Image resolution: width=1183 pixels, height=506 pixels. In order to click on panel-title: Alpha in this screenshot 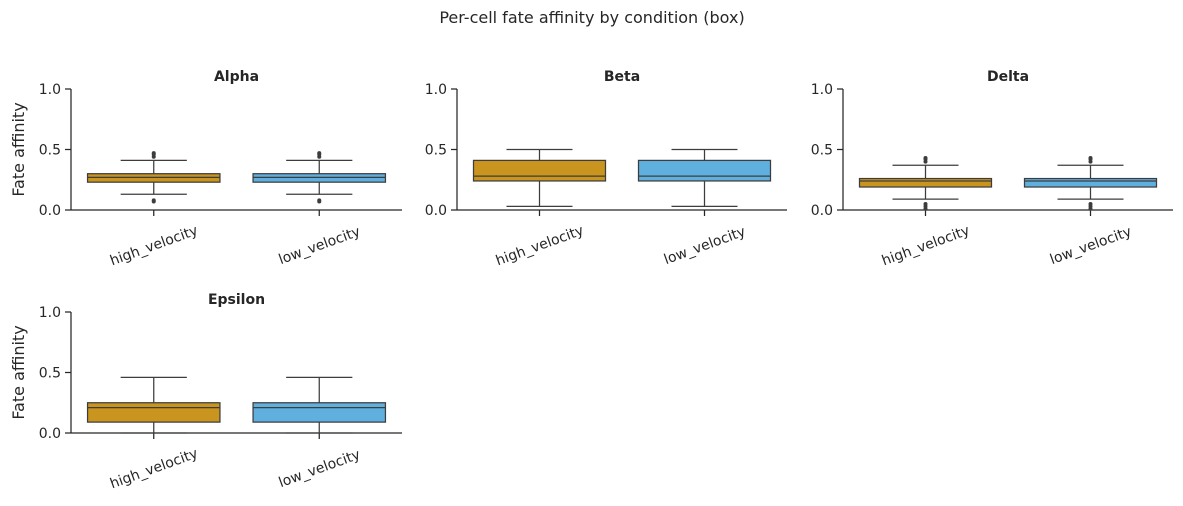, I will do `click(236, 77)`.